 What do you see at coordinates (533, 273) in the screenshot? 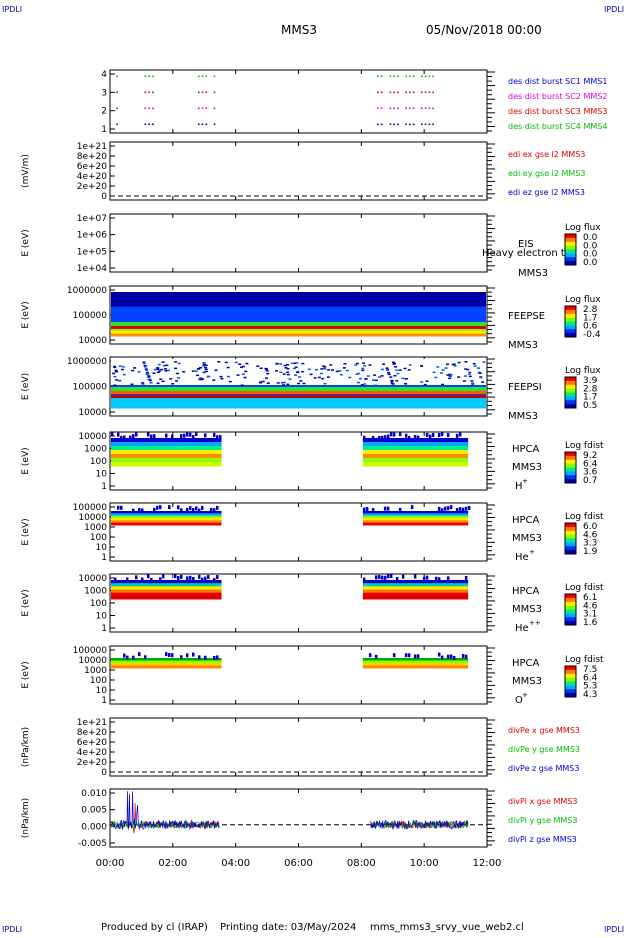
I see `spacecraft-label: MMS3` at bounding box center [533, 273].